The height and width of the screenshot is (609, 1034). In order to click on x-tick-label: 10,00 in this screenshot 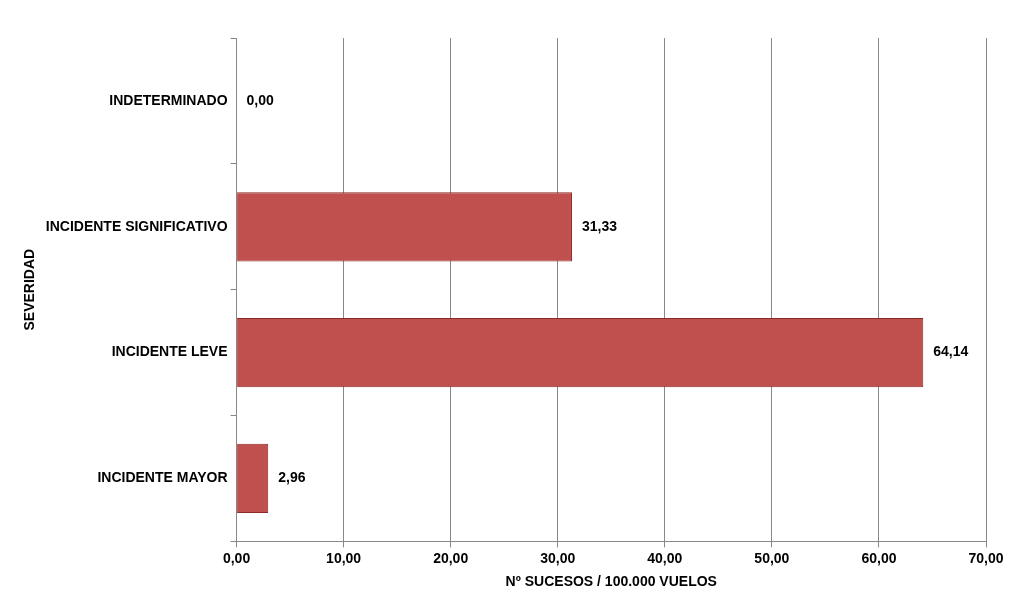, I will do `click(344, 557)`.